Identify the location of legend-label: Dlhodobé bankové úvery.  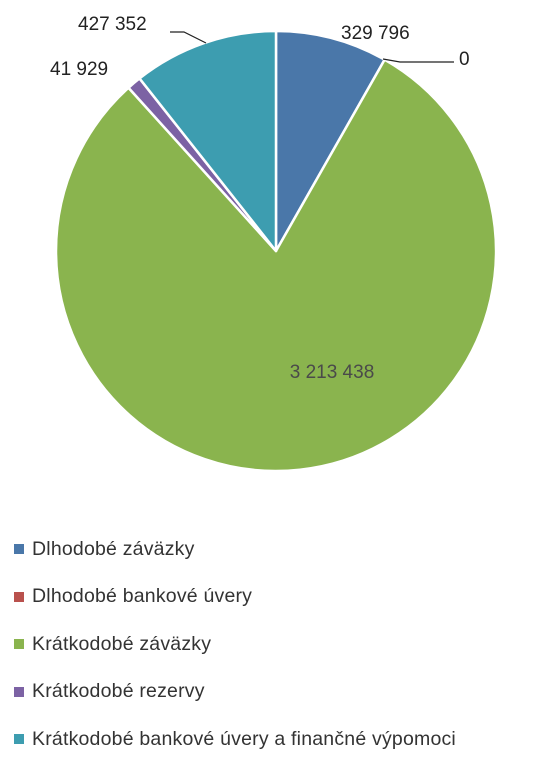
(142, 596).